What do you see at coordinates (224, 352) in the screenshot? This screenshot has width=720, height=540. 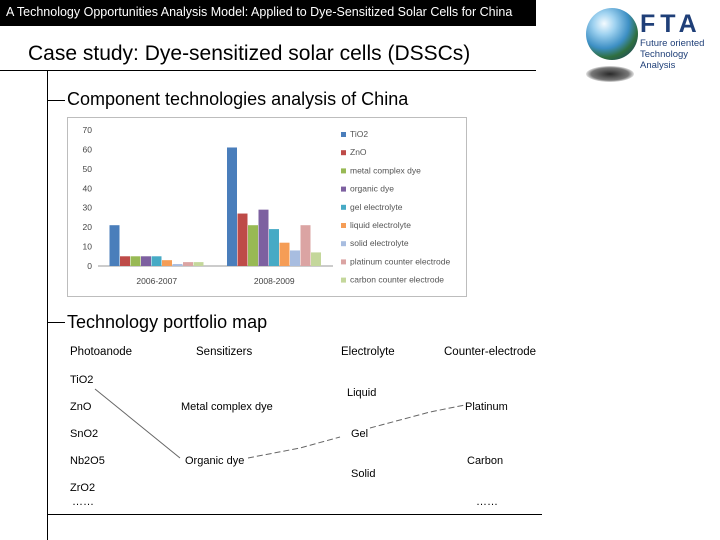 I see `header-sensitizers: Sensitizers` at bounding box center [224, 352].